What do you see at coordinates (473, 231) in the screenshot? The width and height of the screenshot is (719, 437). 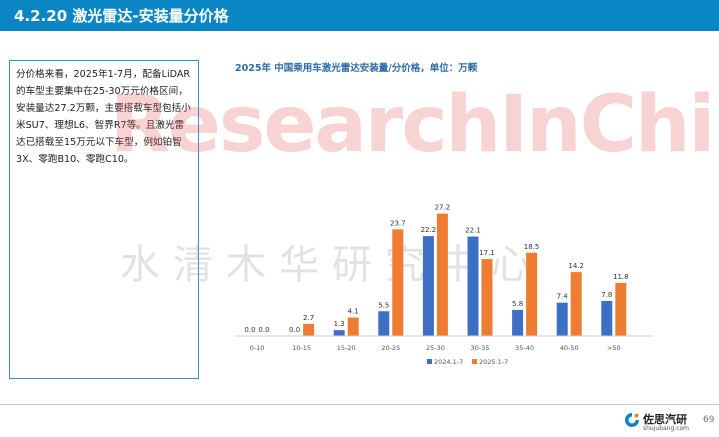 I see `data-label-2024-5: 22.1` at bounding box center [473, 231].